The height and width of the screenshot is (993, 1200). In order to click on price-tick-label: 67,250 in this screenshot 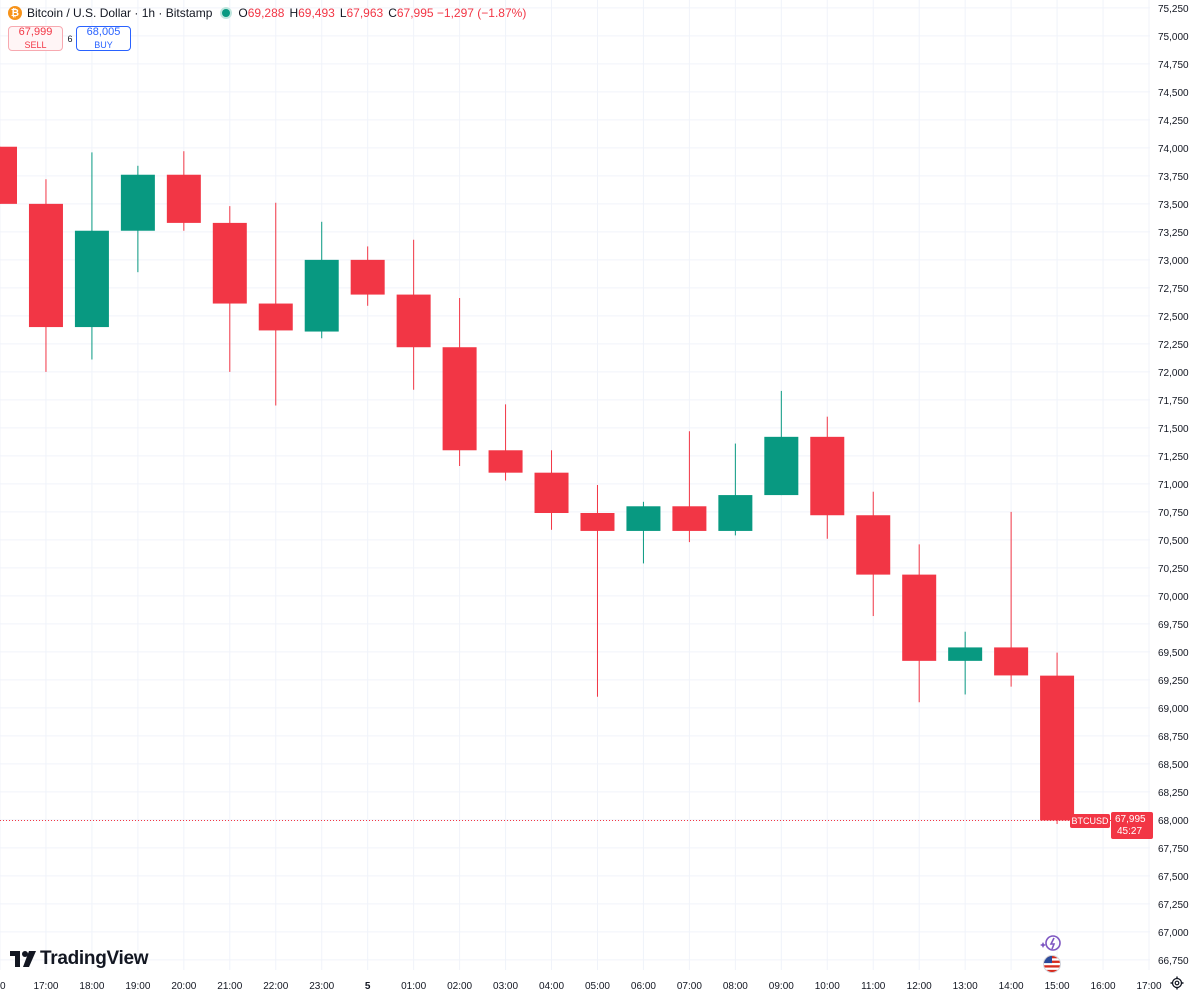, I will do `click(1173, 905)`.